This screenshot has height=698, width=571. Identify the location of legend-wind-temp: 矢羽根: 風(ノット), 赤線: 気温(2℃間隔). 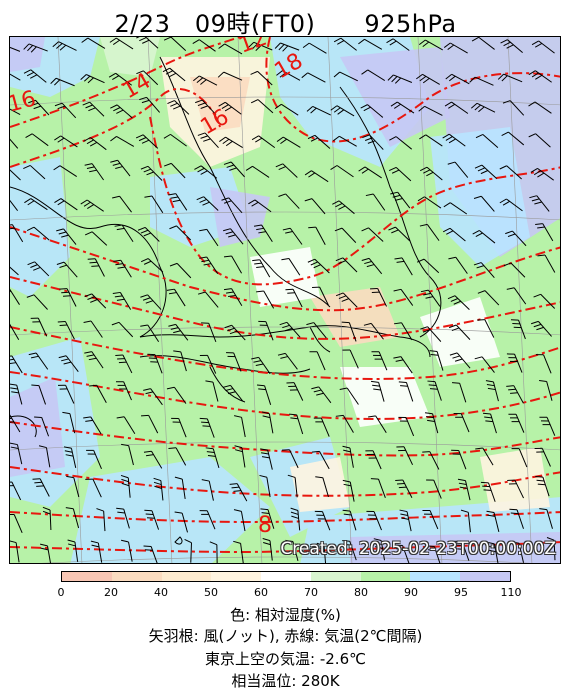
(285, 636).